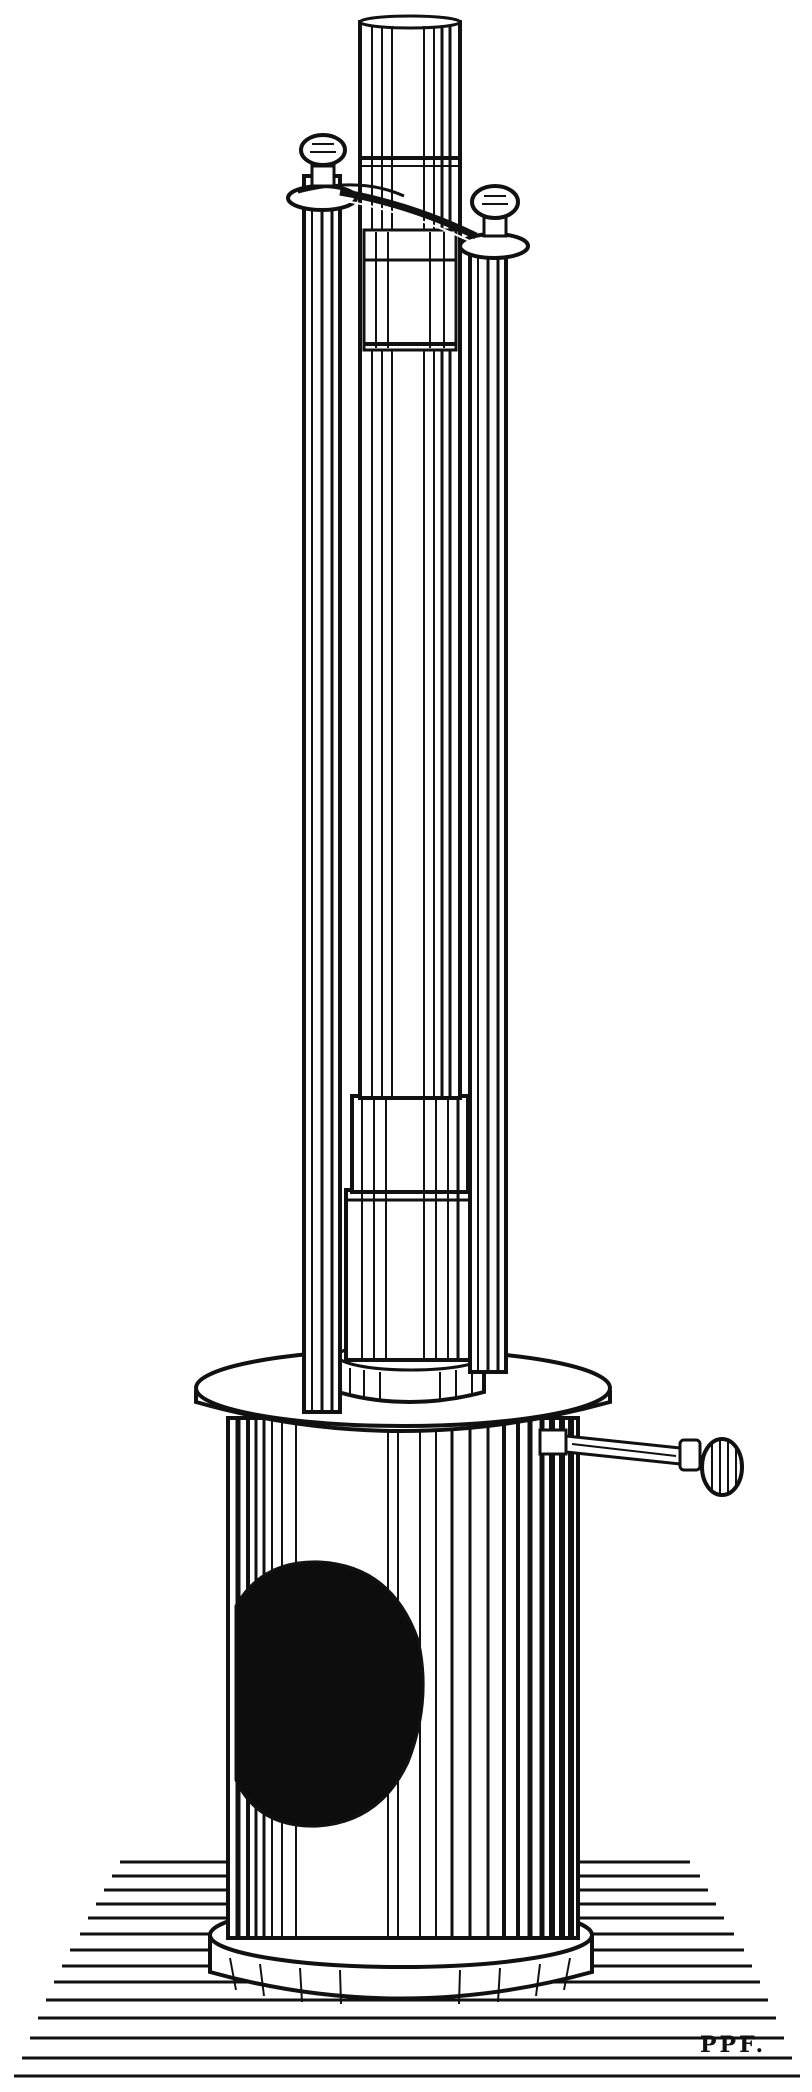 This screenshot has height=2092, width=812. What do you see at coordinates (410, 1228) in the screenshot?
I see `tube-lower-section` at bounding box center [410, 1228].